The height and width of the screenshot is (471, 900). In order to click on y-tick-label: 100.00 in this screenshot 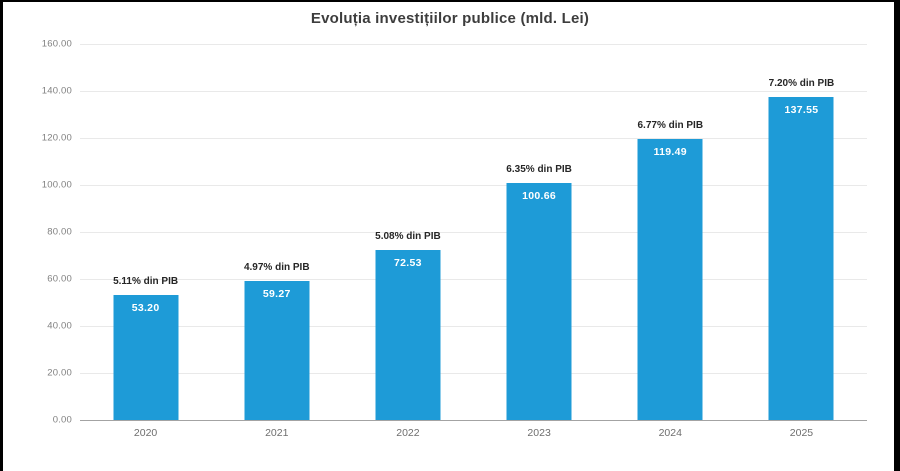, I will do `click(56, 185)`.